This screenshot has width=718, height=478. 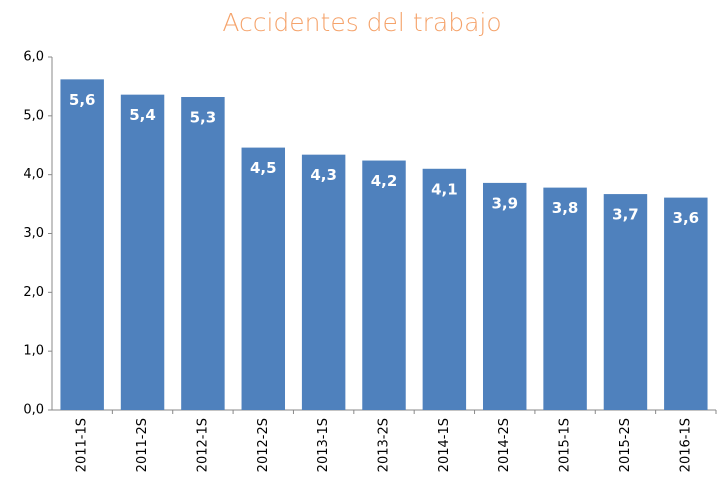 I want to click on x-tick-label: 2013-2S, so click(x=384, y=445).